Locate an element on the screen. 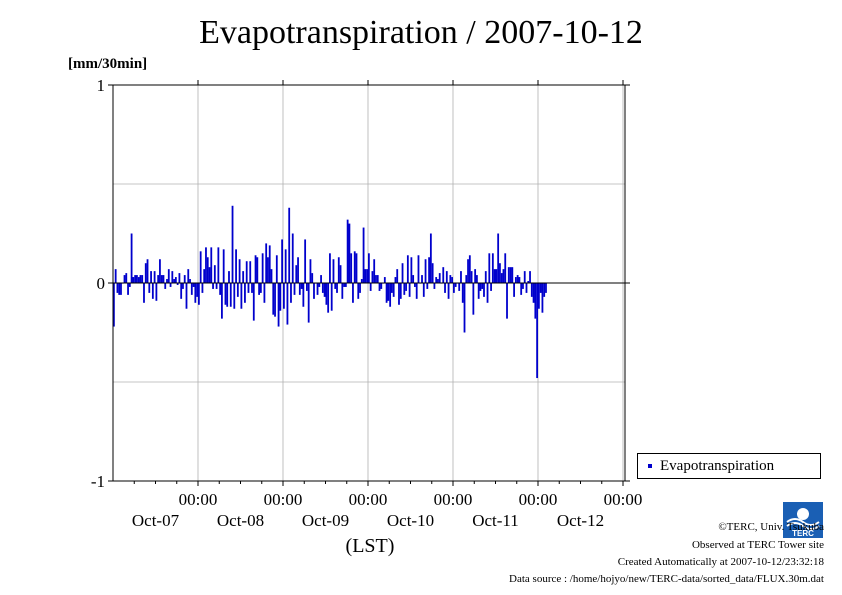 This screenshot has height=595, width=842. x-tick-date-label: Oct-07 is located at coordinates (156, 520).